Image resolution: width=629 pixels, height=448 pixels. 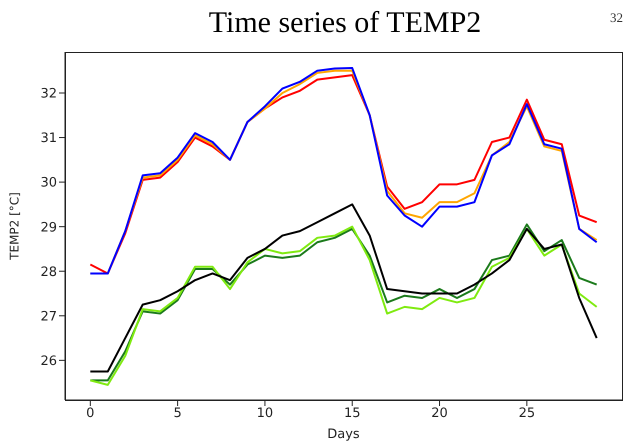 I want to click on y-tick-label: 26, so click(x=48, y=361).